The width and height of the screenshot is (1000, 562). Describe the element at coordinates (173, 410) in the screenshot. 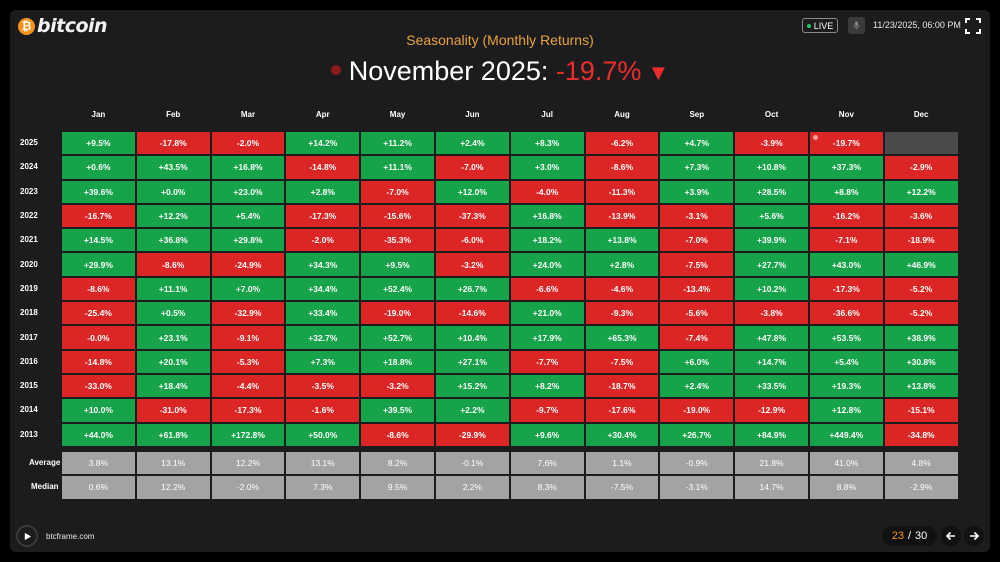

I see `cell-value: -31.0%` at that location.